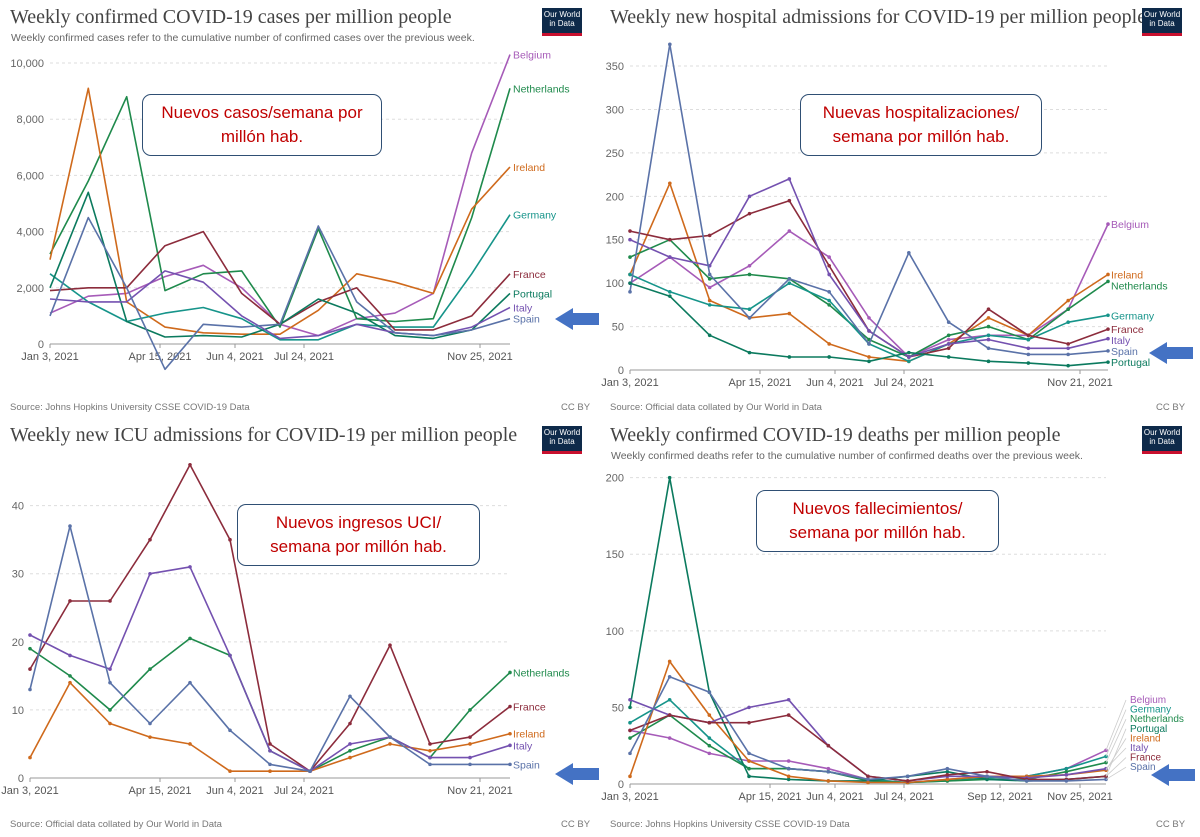 This screenshot has width=1200, height=837. I want to click on x-tick-label: Jul 24, 2021, so click(304, 791).